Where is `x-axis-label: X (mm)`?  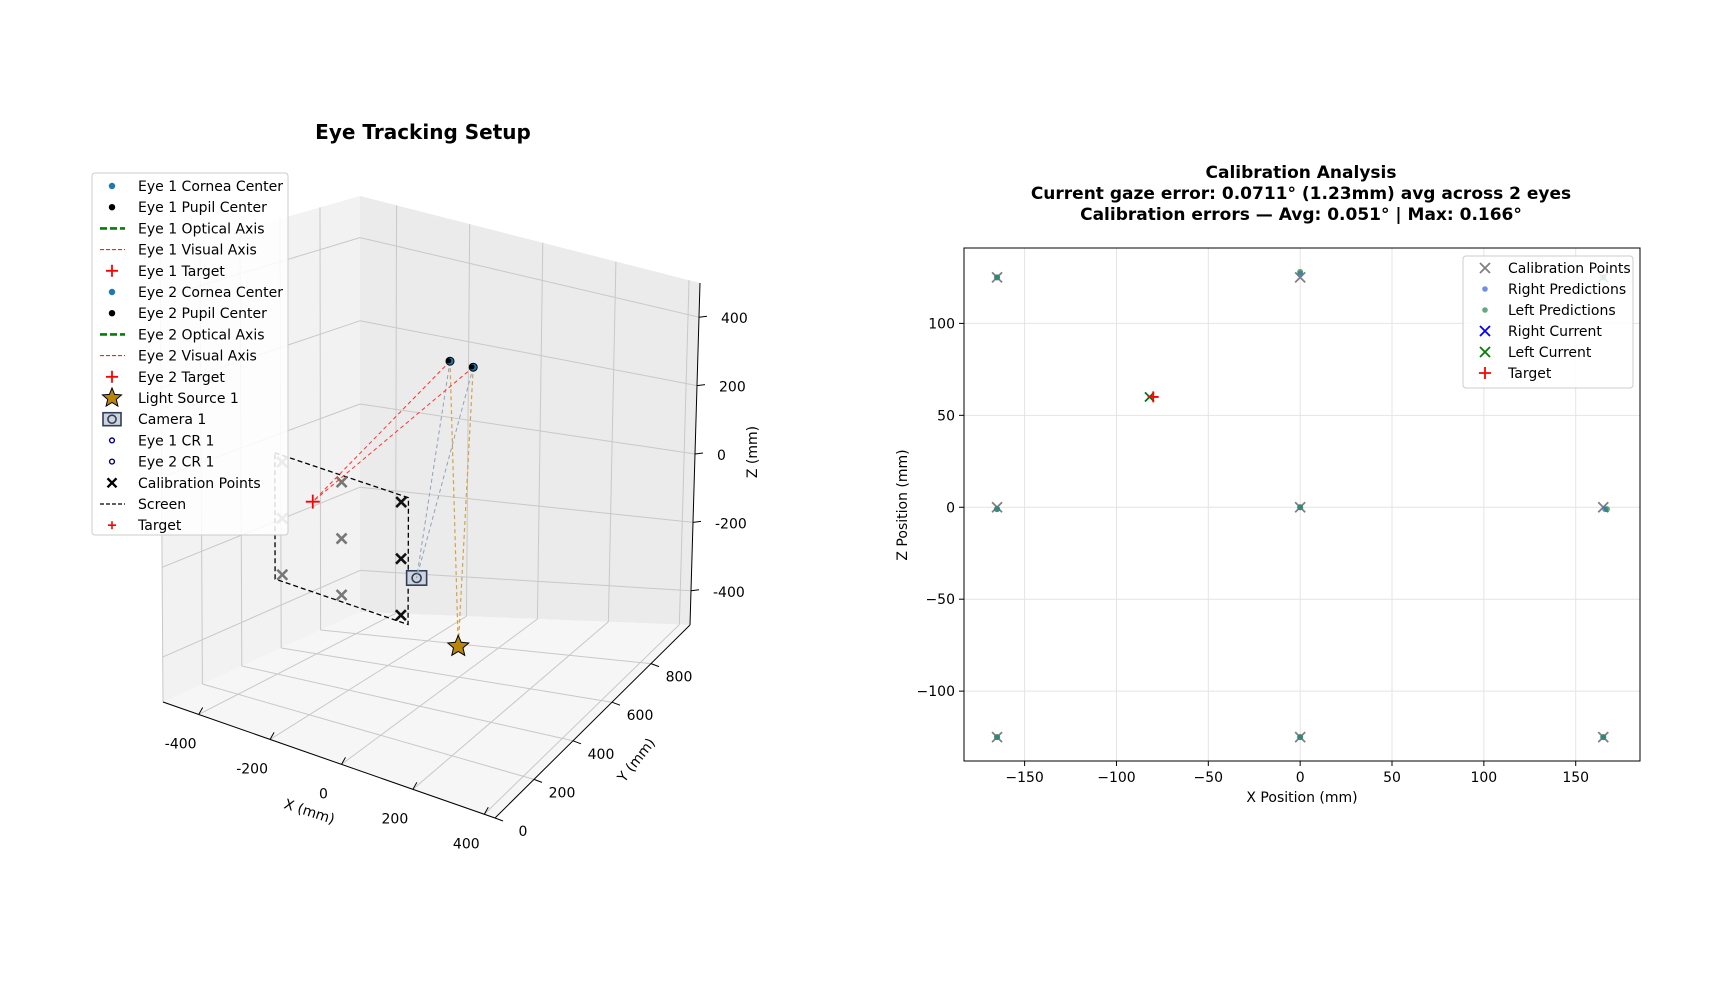 x-axis-label: X (mm) is located at coordinates (309, 812).